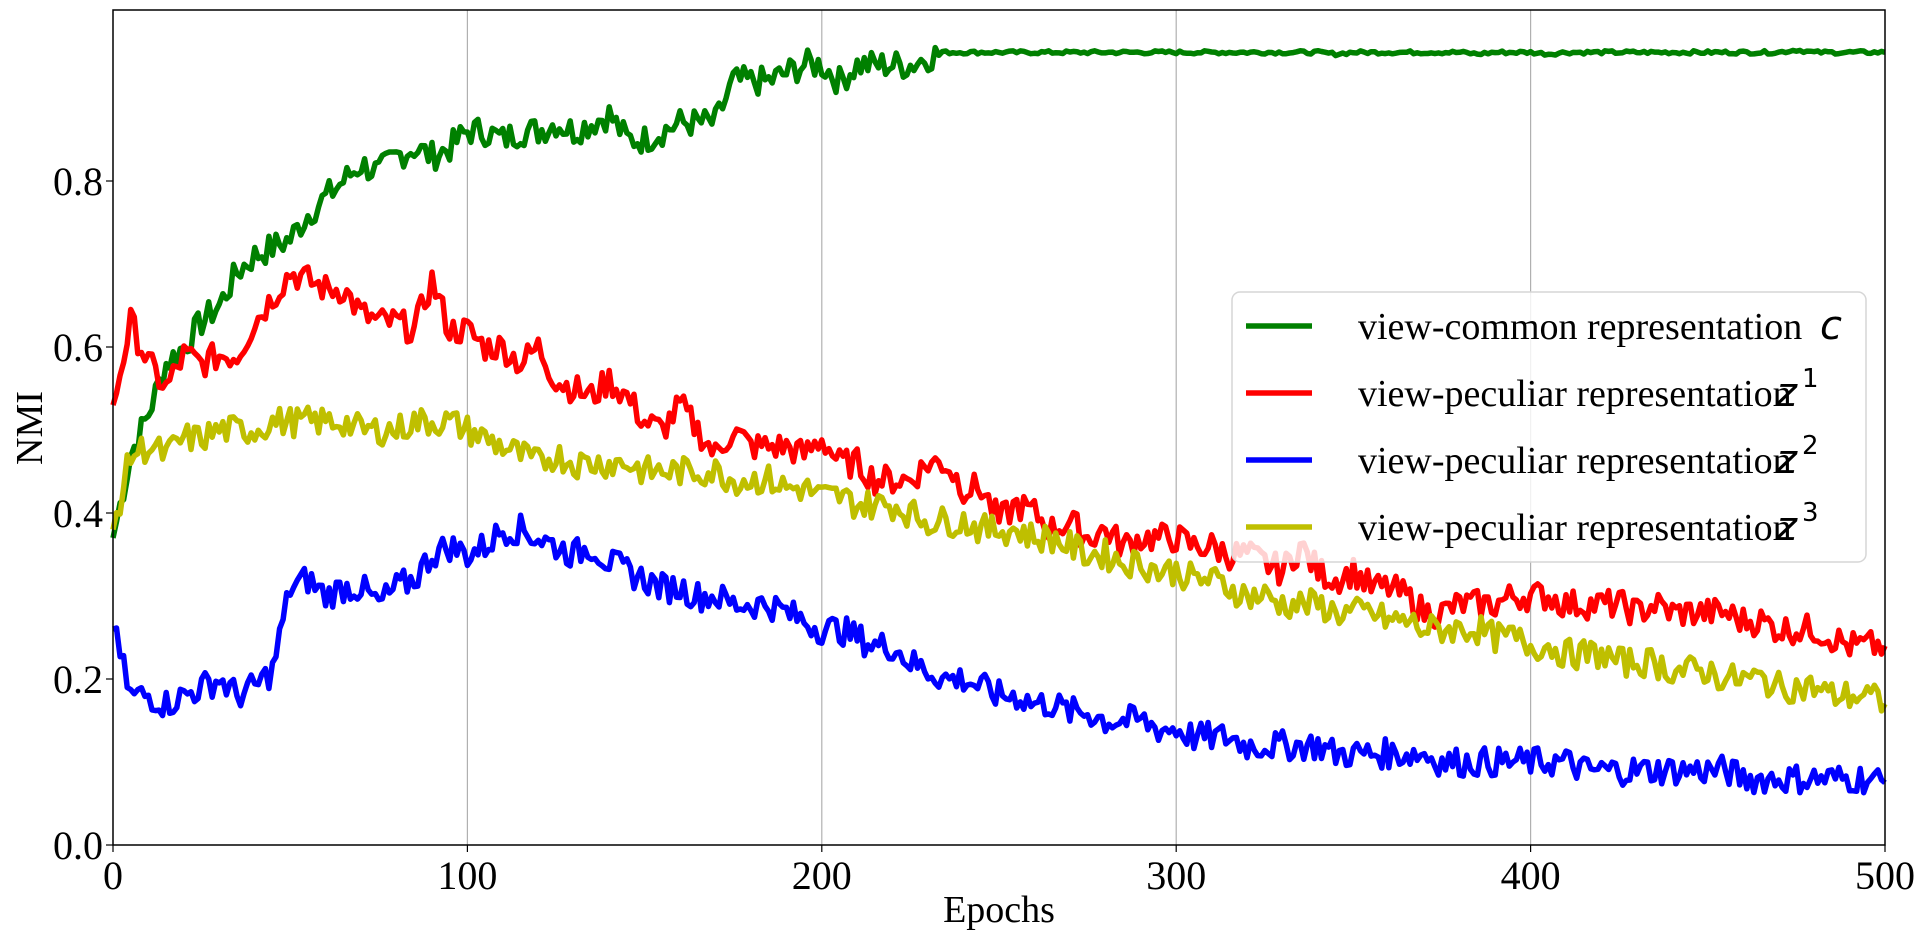  Describe the element at coordinates (1831, 326) in the screenshot. I see `legend-math-symbol: c` at that location.